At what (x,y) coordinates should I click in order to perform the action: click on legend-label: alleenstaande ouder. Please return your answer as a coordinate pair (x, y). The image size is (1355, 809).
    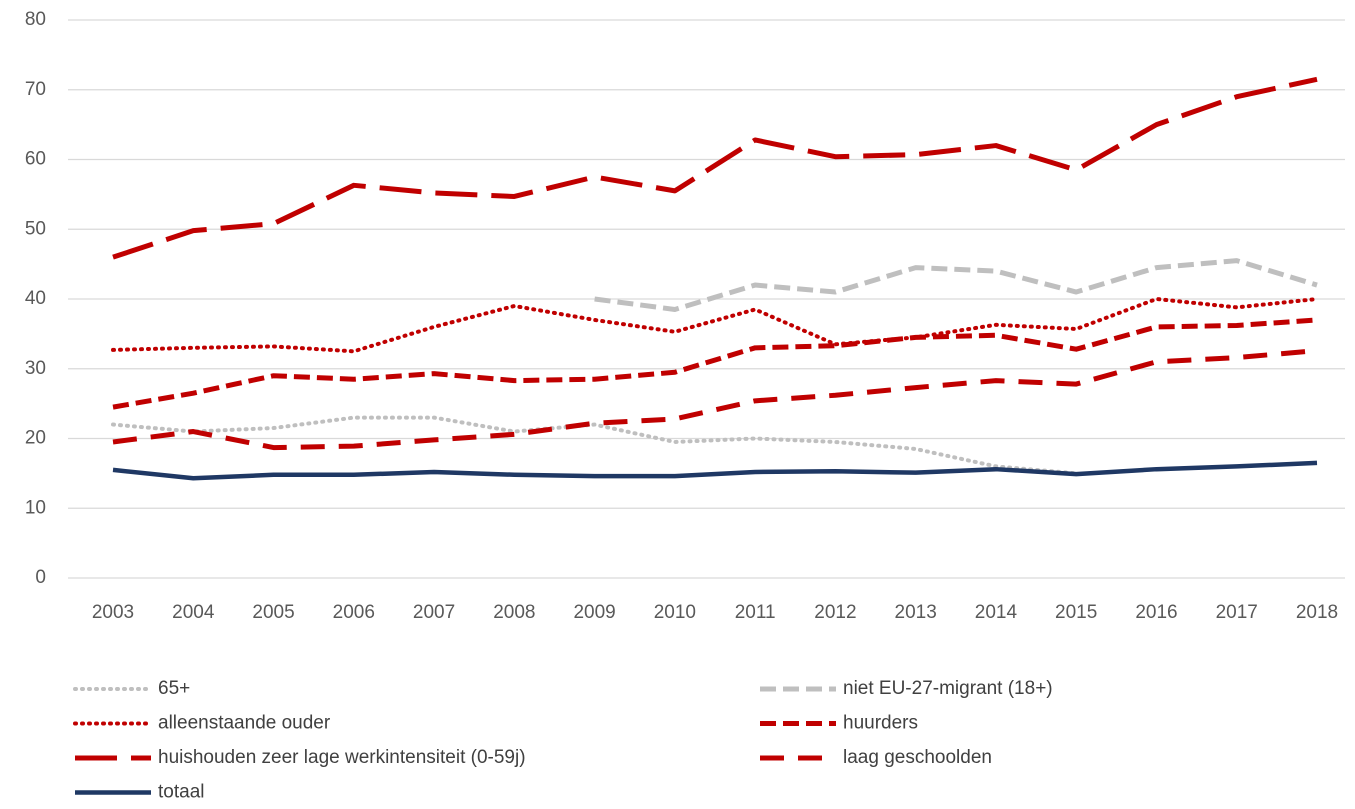
    Looking at the image, I should click on (244, 723).